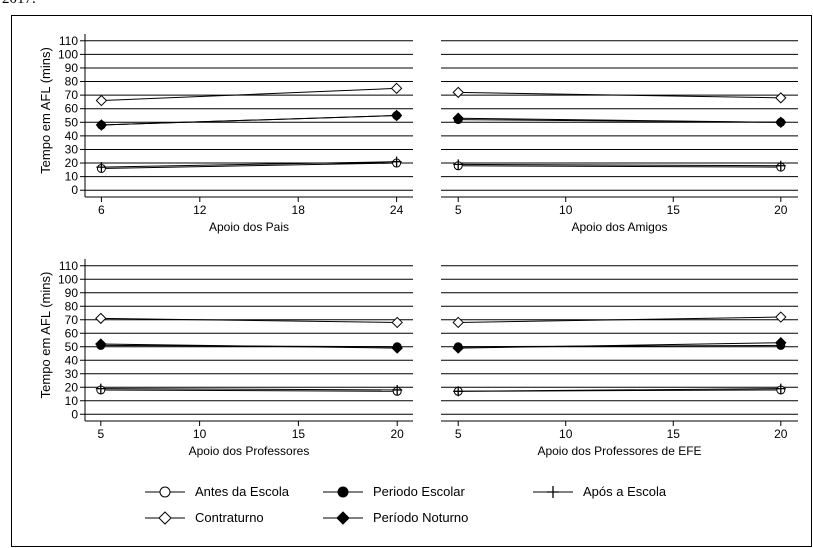  Describe the element at coordinates (242, 491) in the screenshot. I see `legend-label: Antes da Escola` at that location.